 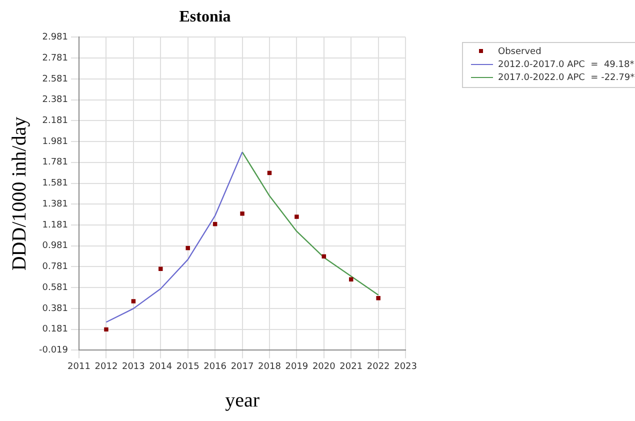 What do you see at coordinates (55, 204) in the screenshot?
I see `y-tick-label: 1.381` at bounding box center [55, 204].